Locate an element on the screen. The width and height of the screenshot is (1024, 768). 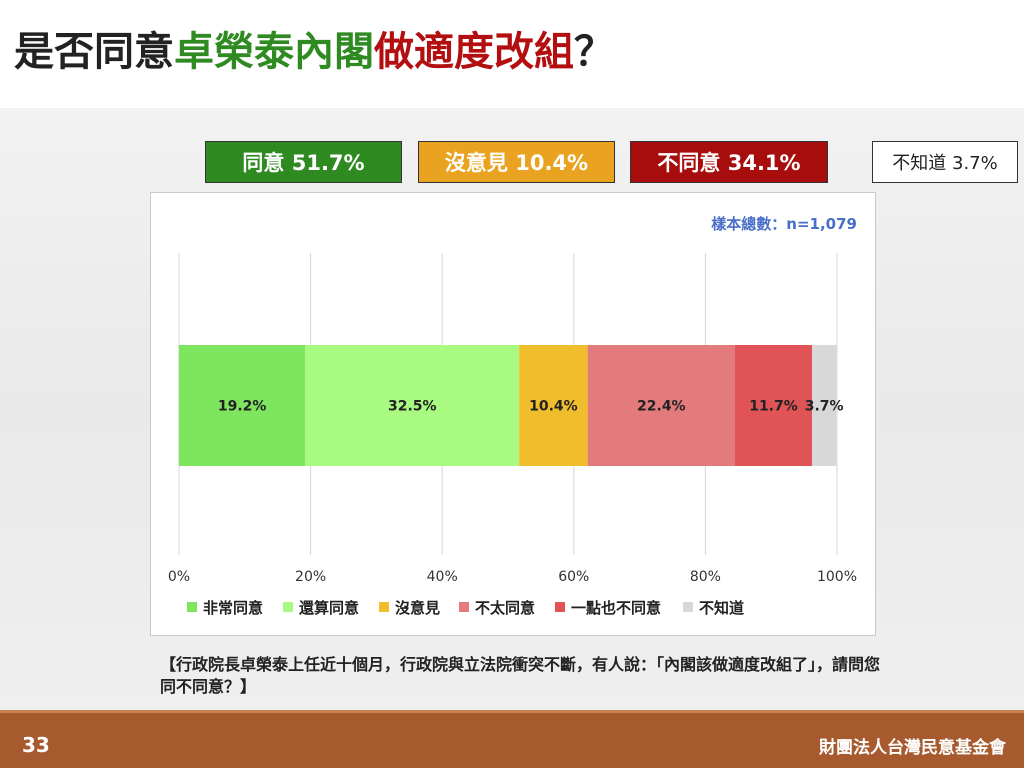
page-number: 33 is located at coordinates (36, 745).